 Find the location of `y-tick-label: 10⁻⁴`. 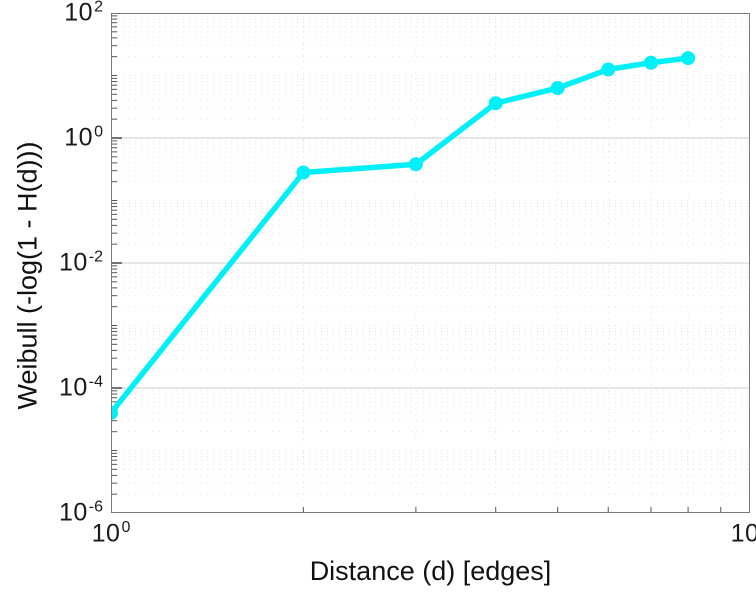

y-tick-label: 10⁻⁴ is located at coordinates (81, 387).